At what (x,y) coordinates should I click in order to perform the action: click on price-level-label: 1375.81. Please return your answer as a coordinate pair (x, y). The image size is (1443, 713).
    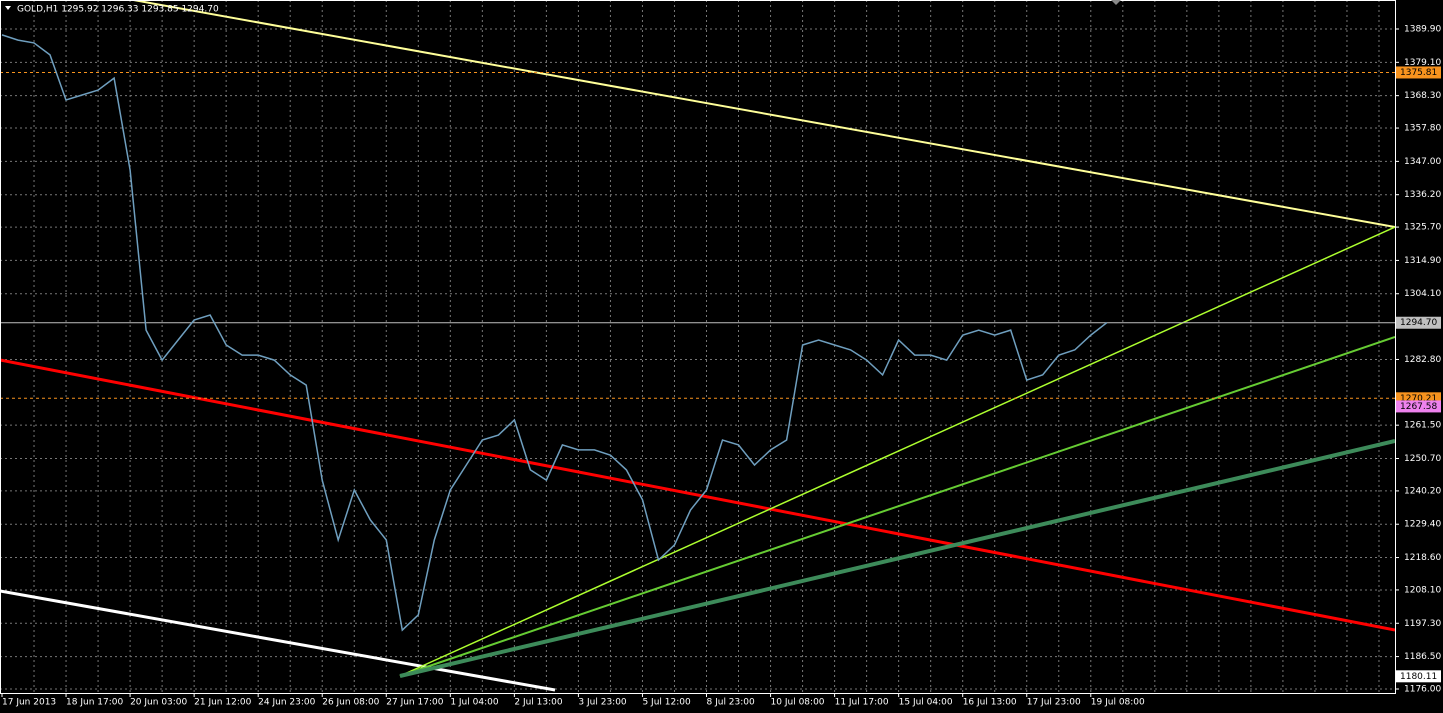
    Looking at the image, I should click on (1418, 73).